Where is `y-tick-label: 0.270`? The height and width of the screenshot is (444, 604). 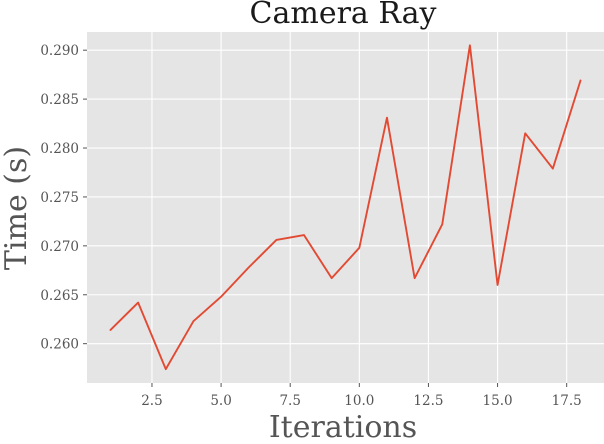 y-tick-label: 0.270 is located at coordinates (59, 247).